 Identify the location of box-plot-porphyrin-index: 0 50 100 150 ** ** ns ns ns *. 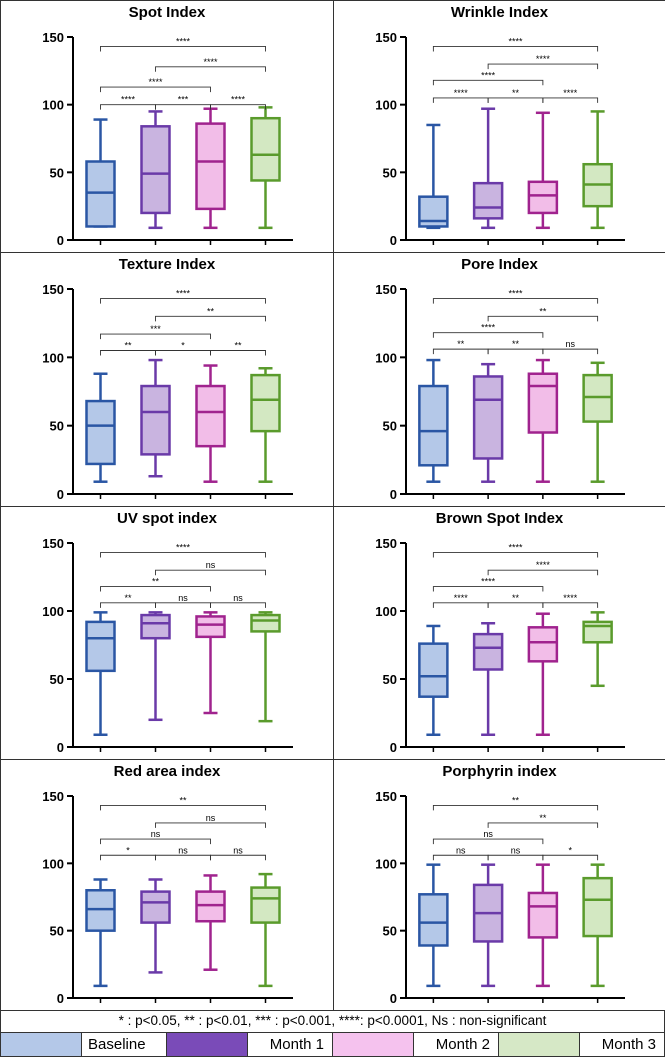
(500, 897).